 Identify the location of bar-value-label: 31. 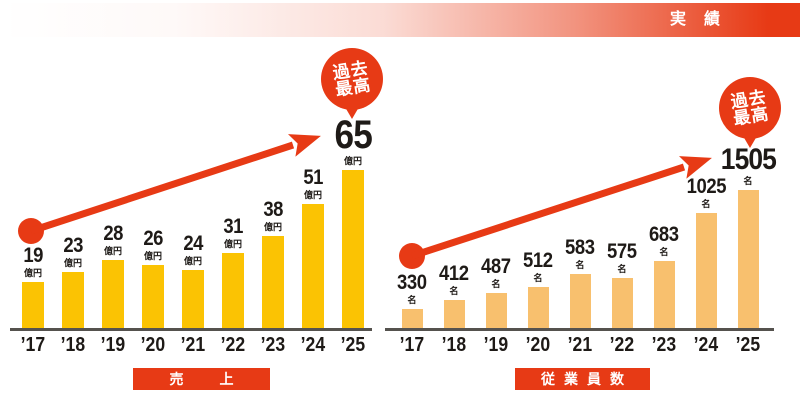
(233, 226).